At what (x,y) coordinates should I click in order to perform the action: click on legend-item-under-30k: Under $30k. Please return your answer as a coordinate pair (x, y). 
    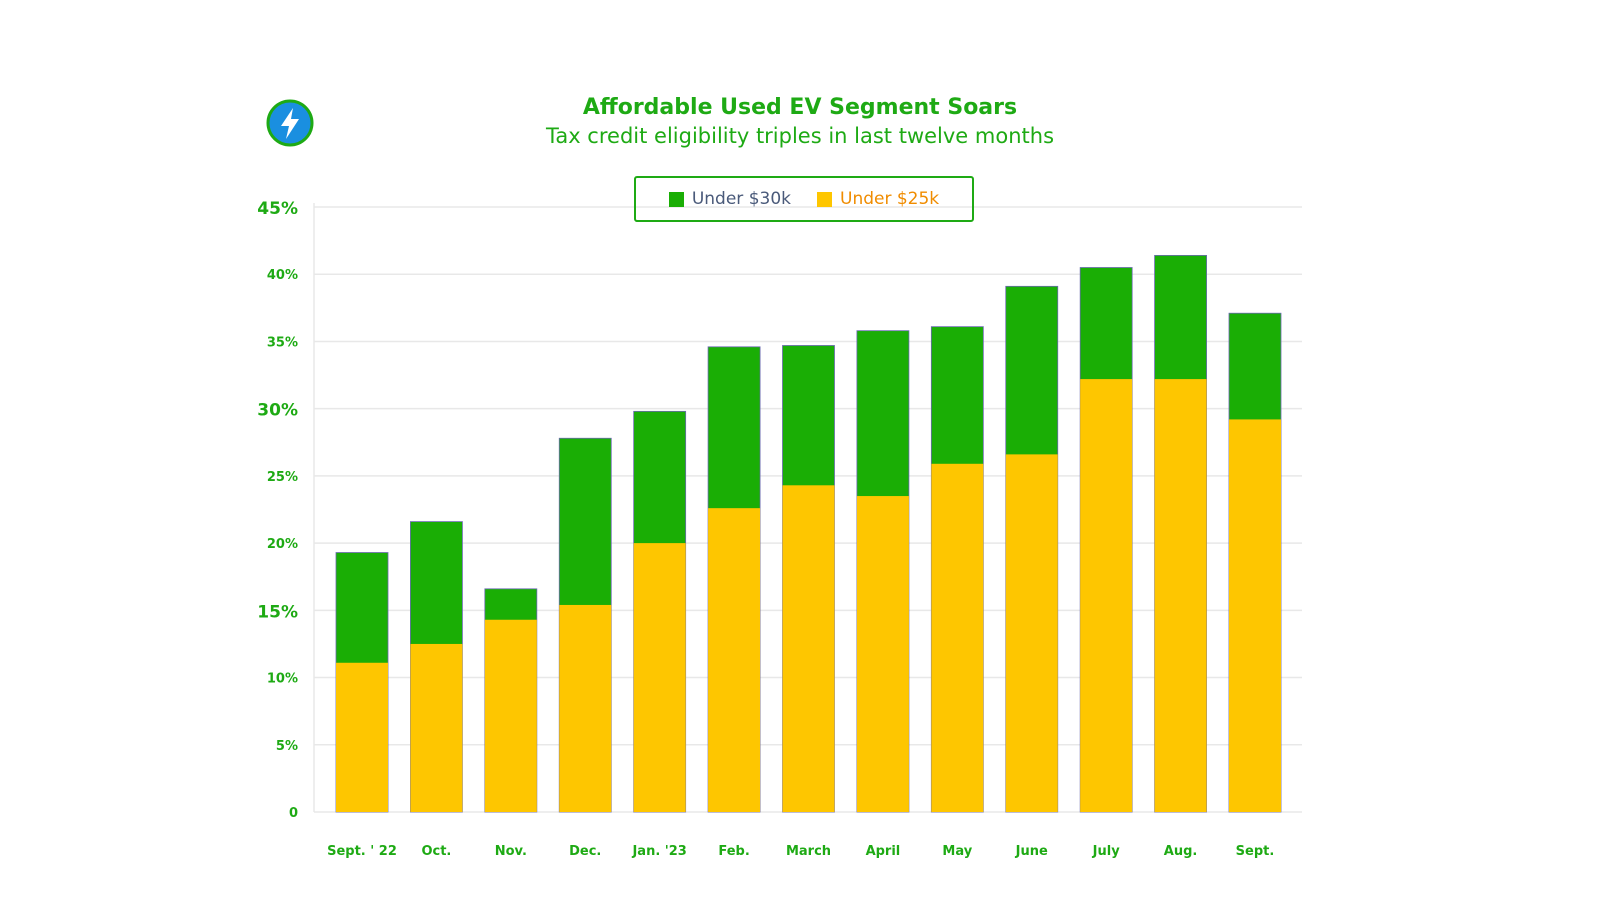
    Looking at the image, I should click on (729, 199).